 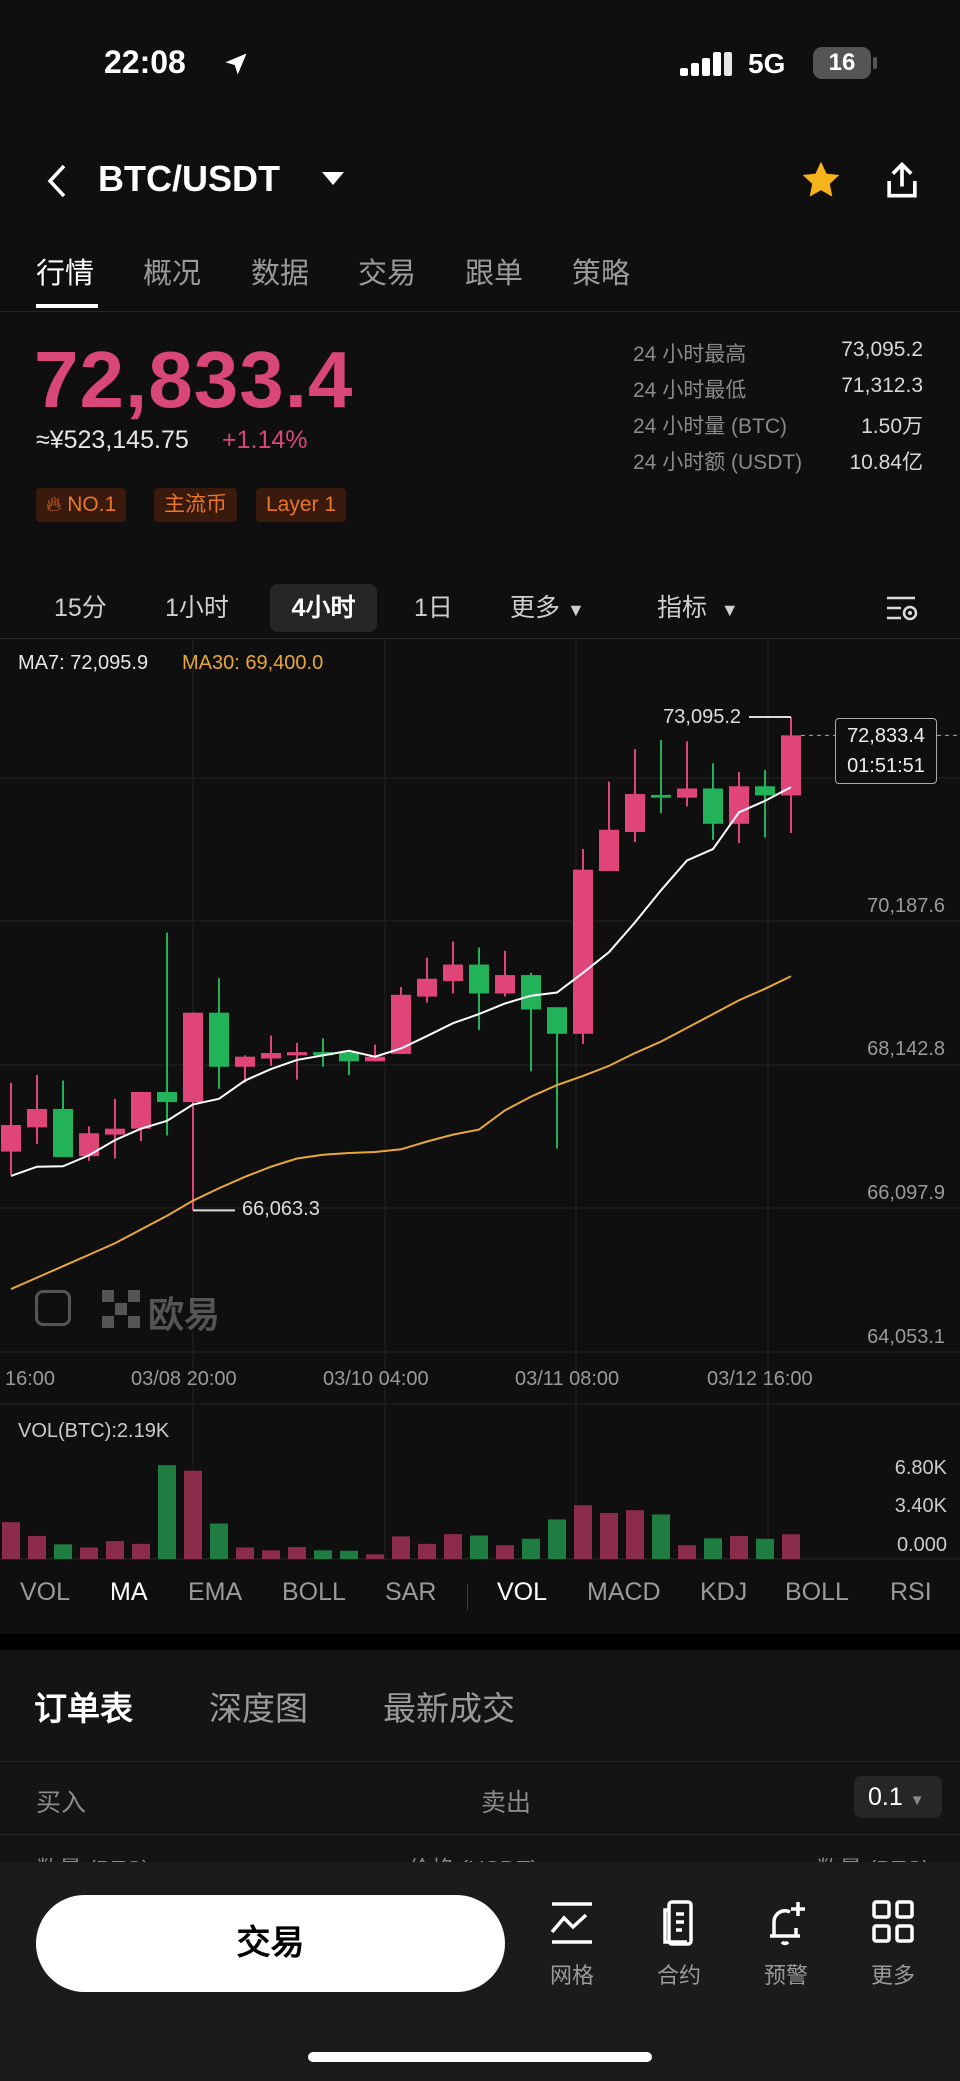 I want to click on x-tick: 03/08 20:00, so click(x=184, y=1379).